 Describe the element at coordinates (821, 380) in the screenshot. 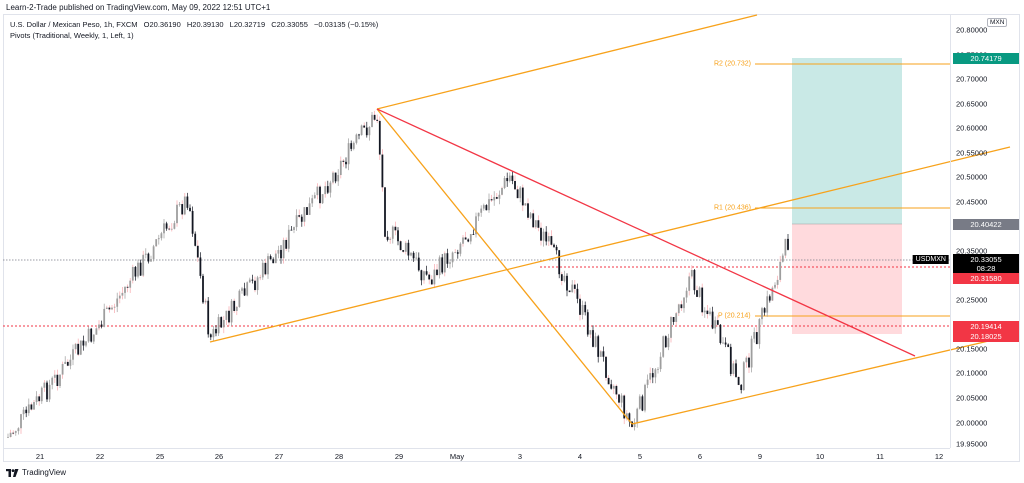

I see `trendline-lower-channel` at that location.